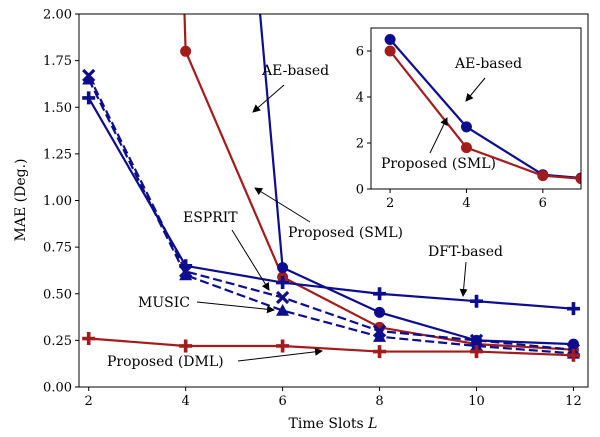 This screenshot has width=600, height=437. I want to click on inset-annotation-ae-based: AE-based, so click(488, 79).